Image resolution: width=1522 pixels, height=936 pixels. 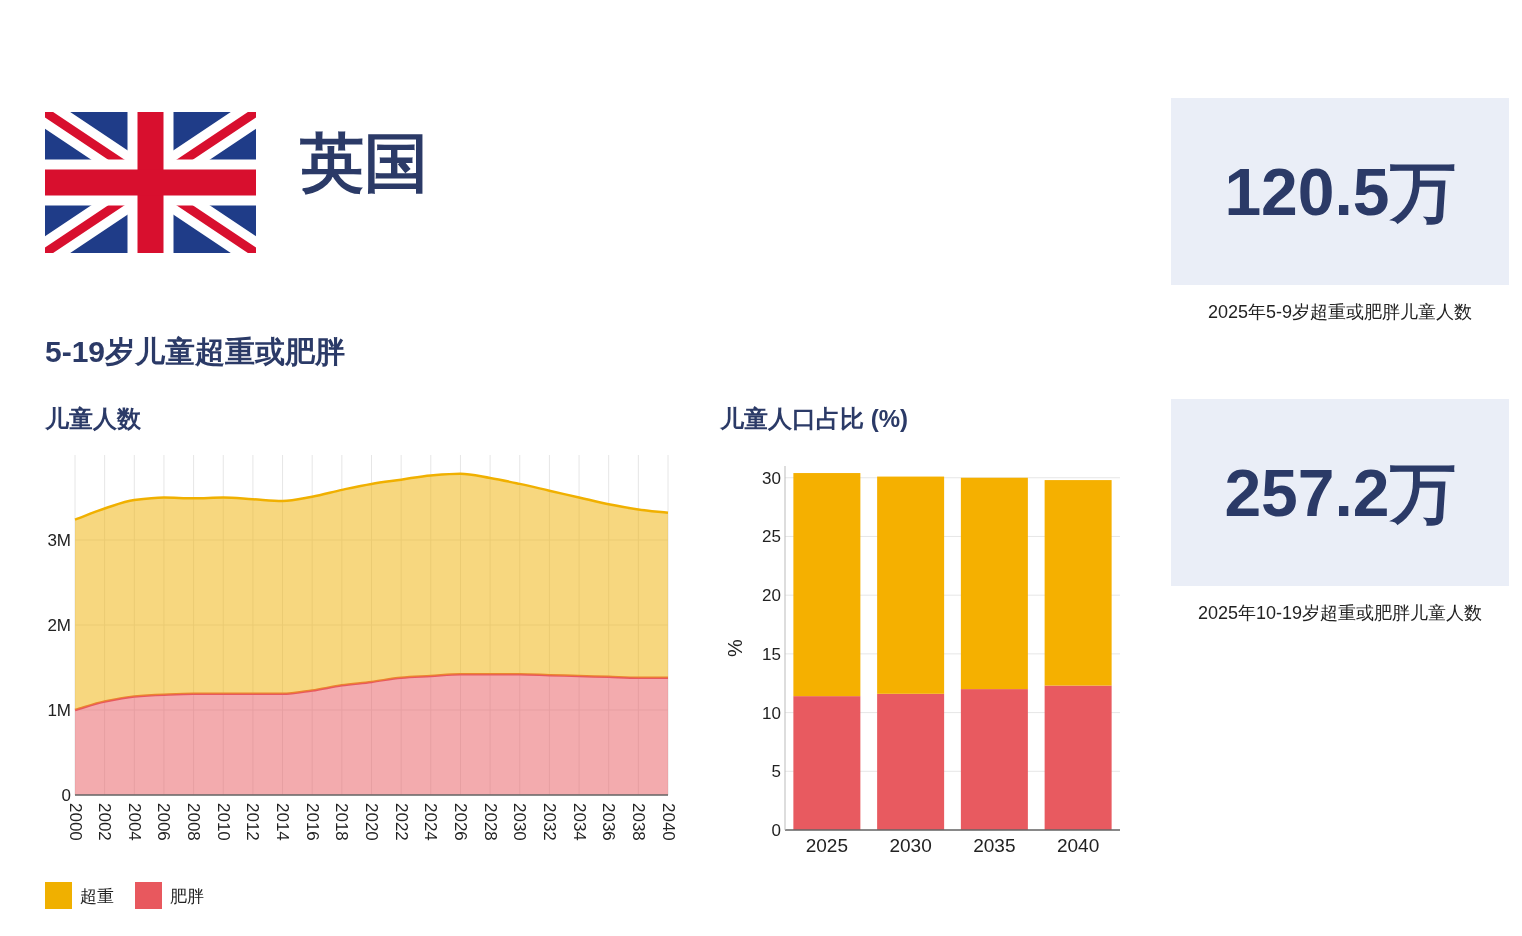 What do you see at coordinates (771, 654) in the screenshot?
I see `y-tick-label: 15` at bounding box center [771, 654].